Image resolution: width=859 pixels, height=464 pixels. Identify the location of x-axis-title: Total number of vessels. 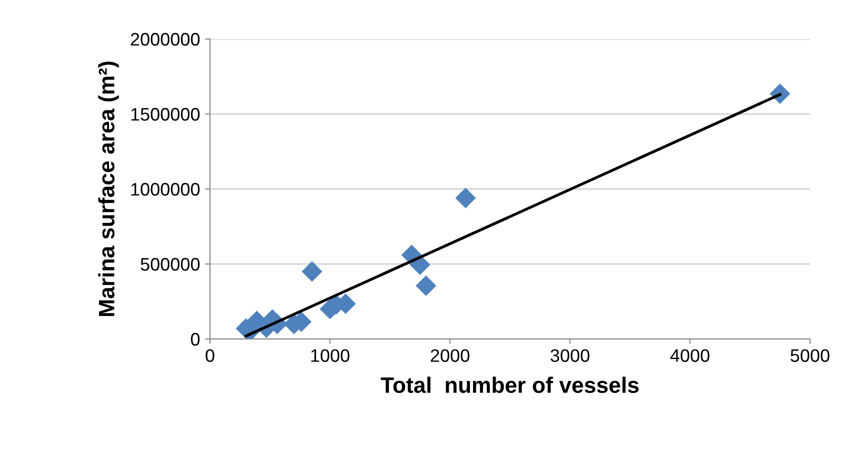
(509, 384).